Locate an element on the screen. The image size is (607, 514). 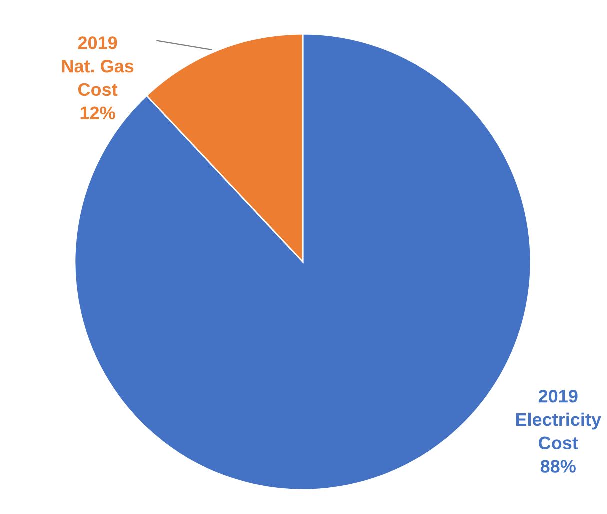
slice-label: 2019 Electricity Cost is located at coordinates (559, 420).